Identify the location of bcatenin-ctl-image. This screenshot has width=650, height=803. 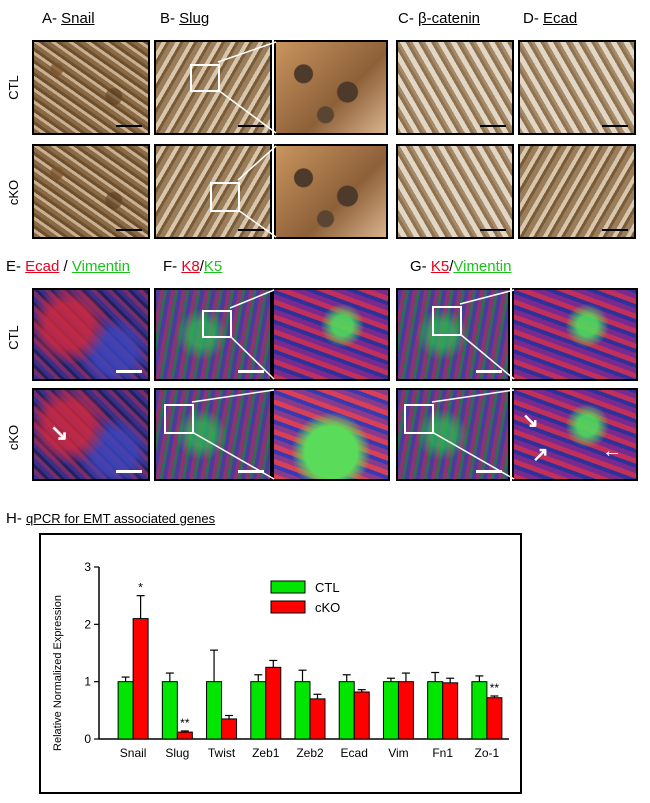
(455, 87).